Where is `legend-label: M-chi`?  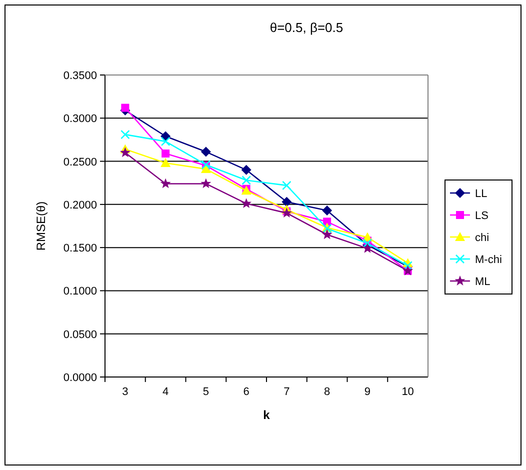 legend-label: M-chi is located at coordinates (488, 260).